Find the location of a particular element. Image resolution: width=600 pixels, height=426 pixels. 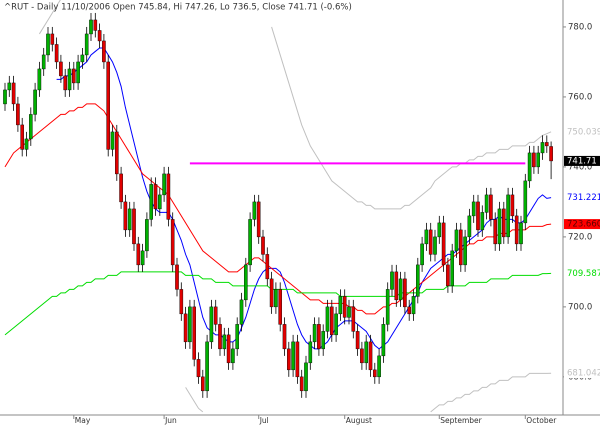

y-tick-label: 780.0 is located at coordinates (580, 27).